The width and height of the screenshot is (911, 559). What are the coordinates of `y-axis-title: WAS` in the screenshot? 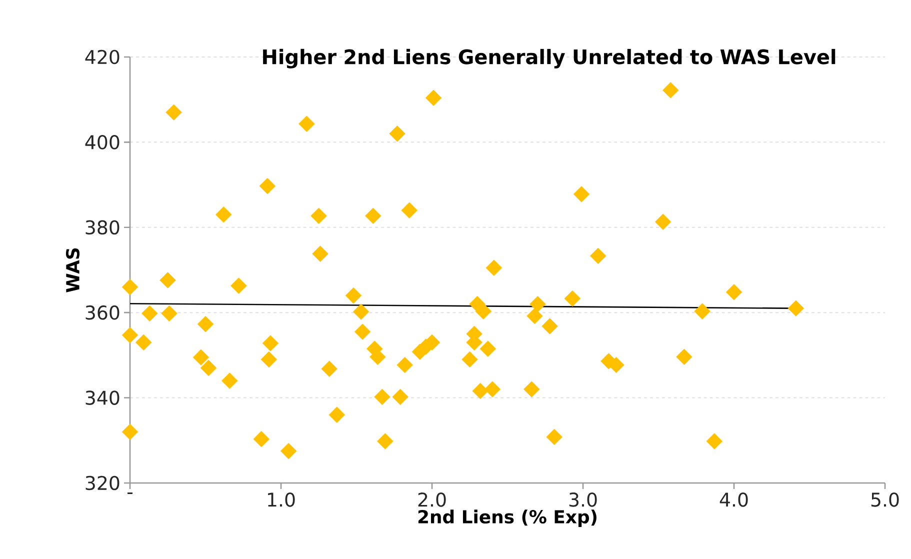 It's located at (73, 270).